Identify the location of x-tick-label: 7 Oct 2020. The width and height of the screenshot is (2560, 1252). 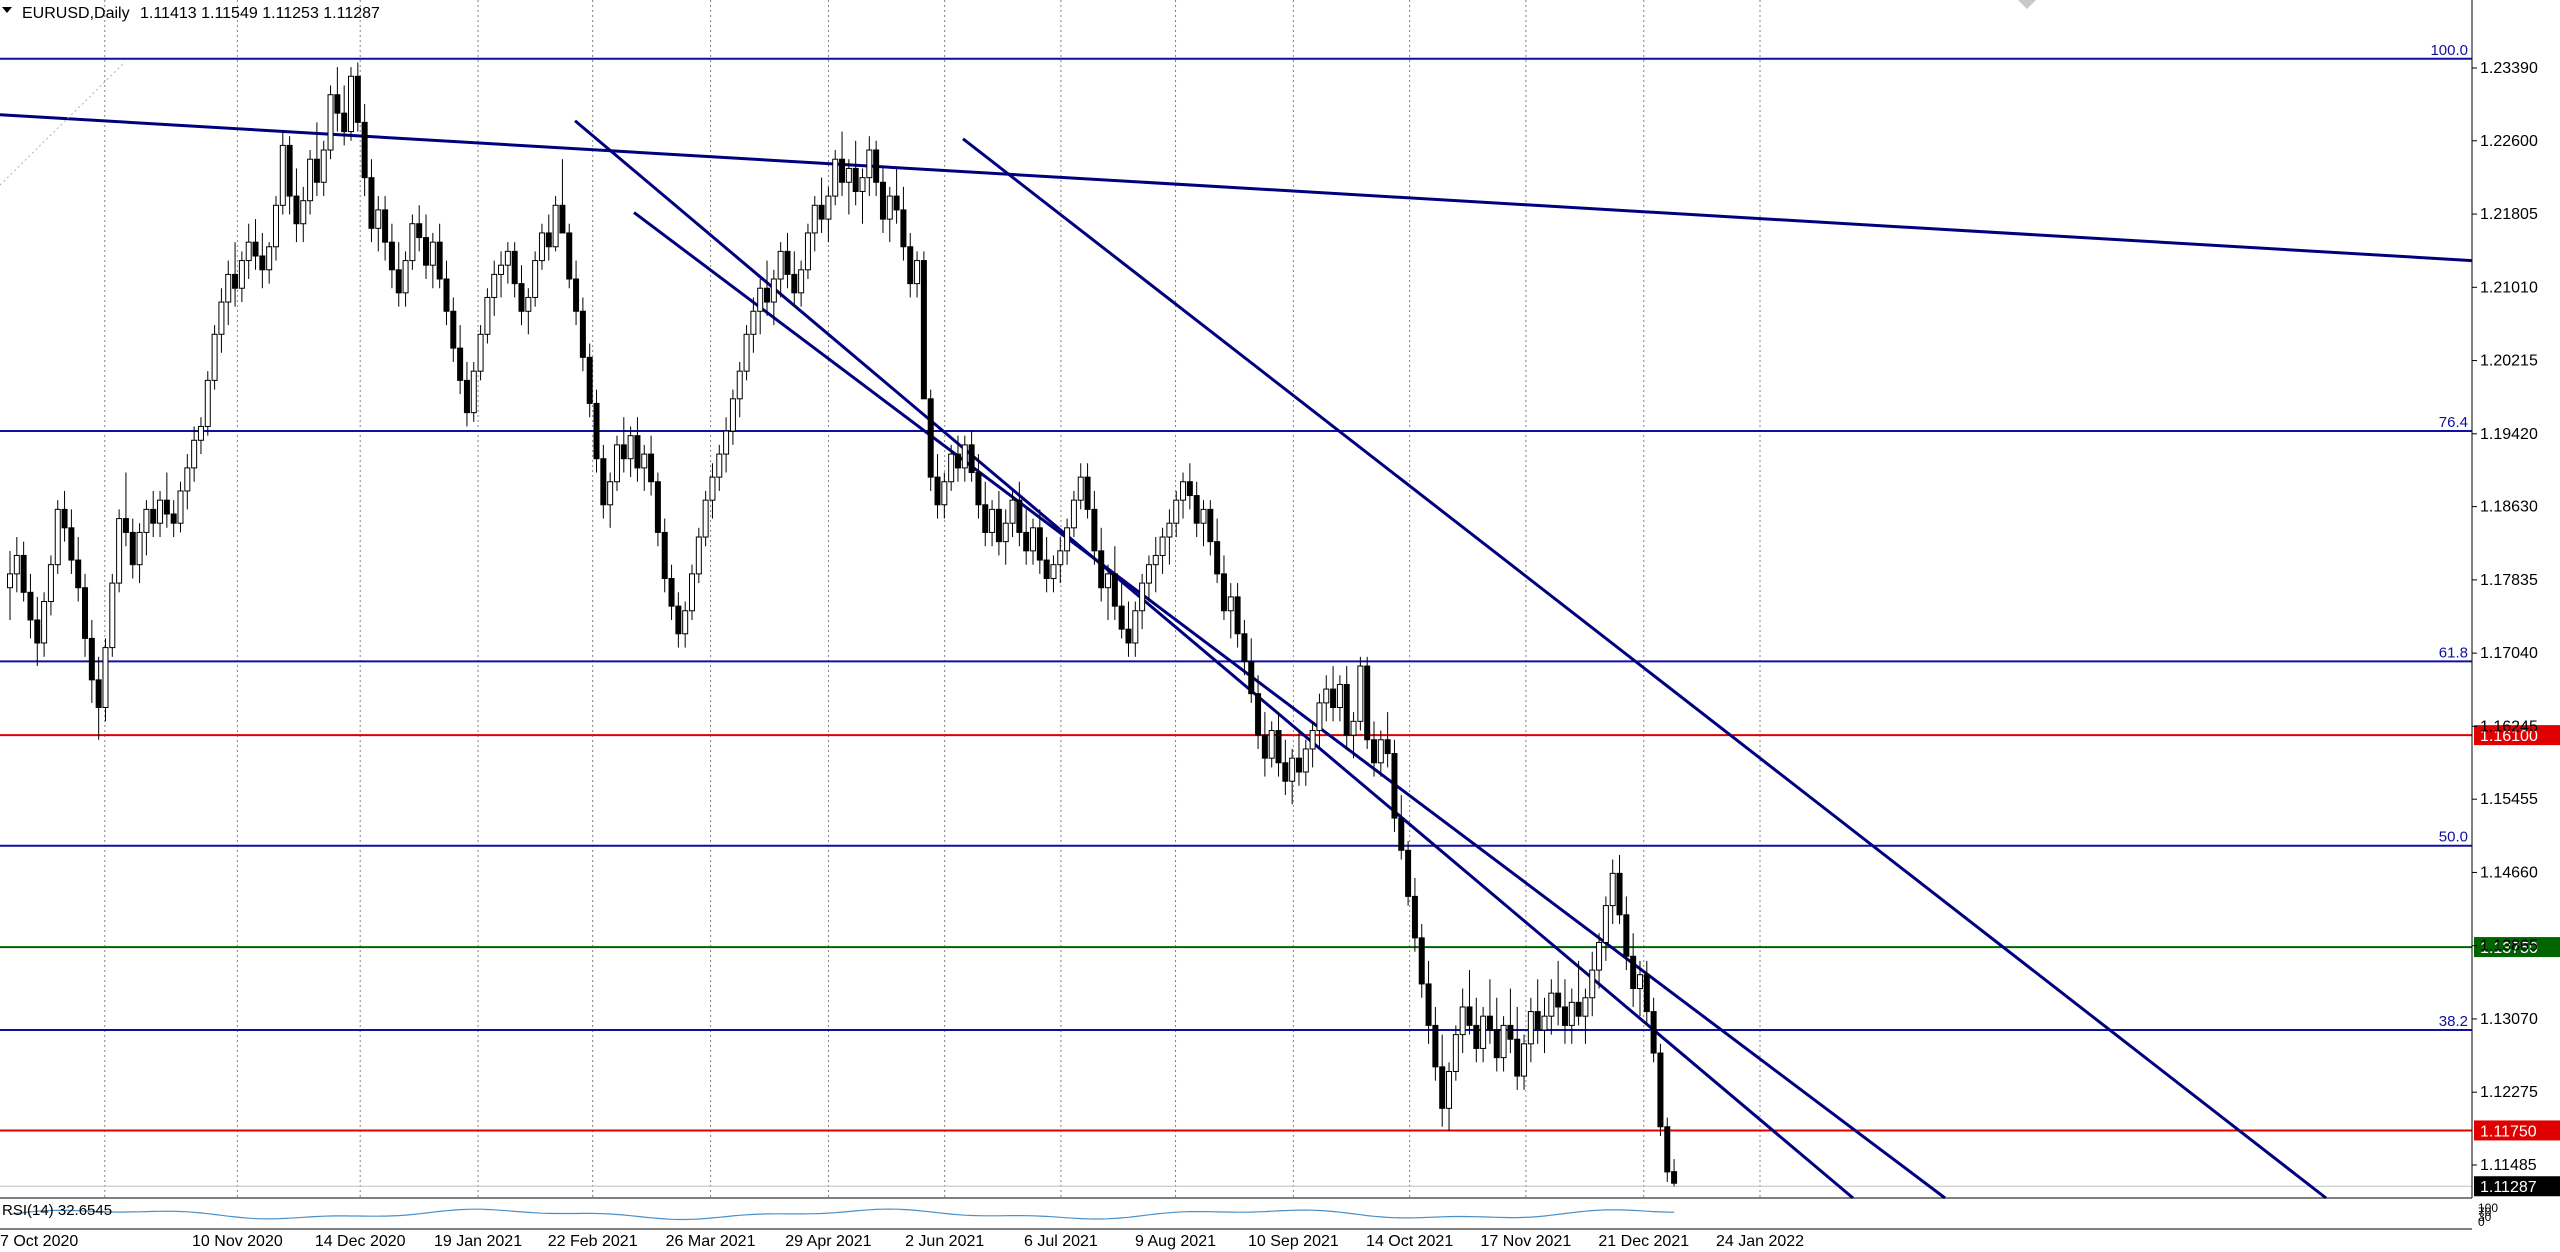
(39, 1241).